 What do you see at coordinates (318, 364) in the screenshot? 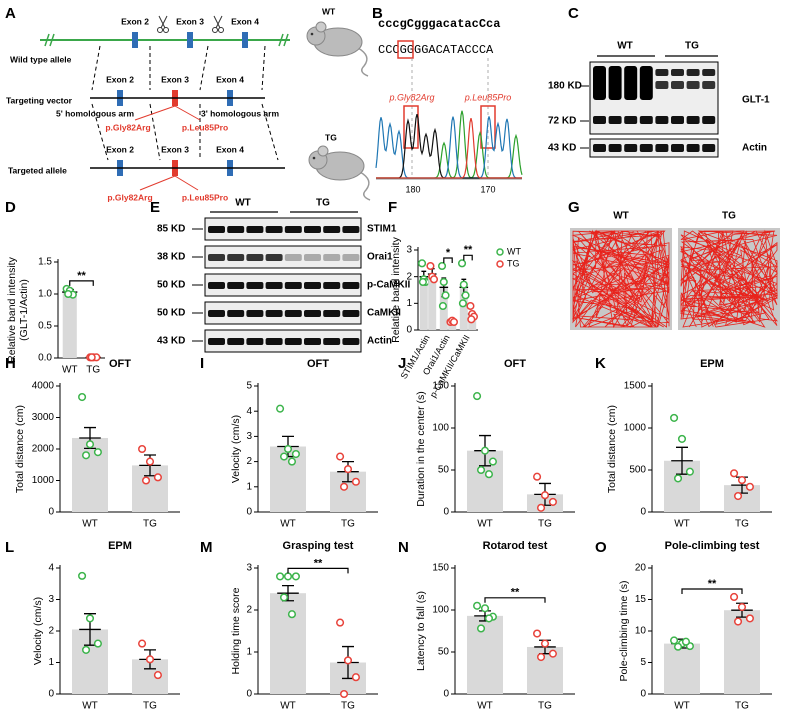
I see `chart-title: OFT` at bounding box center [318, 364].